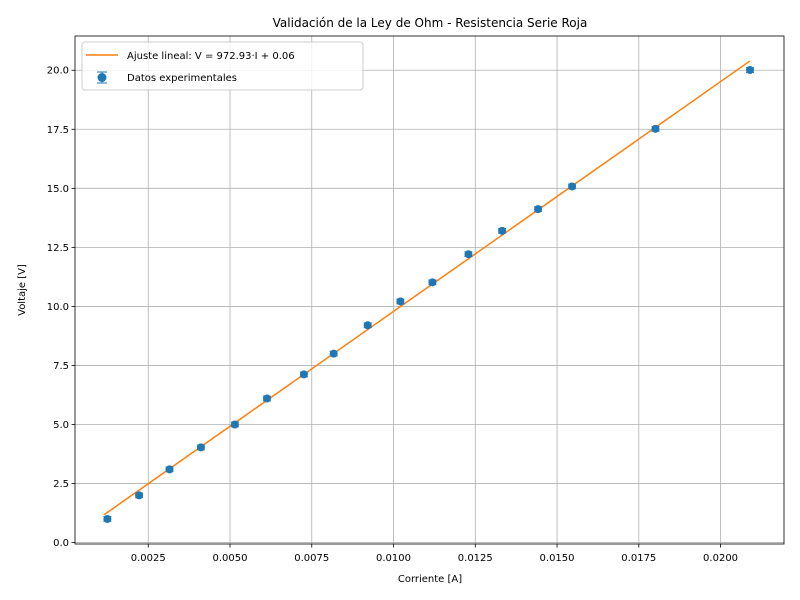 This screenshot has width=800, height=600. I want to click on legend-data-swatch, so click(102, 77).